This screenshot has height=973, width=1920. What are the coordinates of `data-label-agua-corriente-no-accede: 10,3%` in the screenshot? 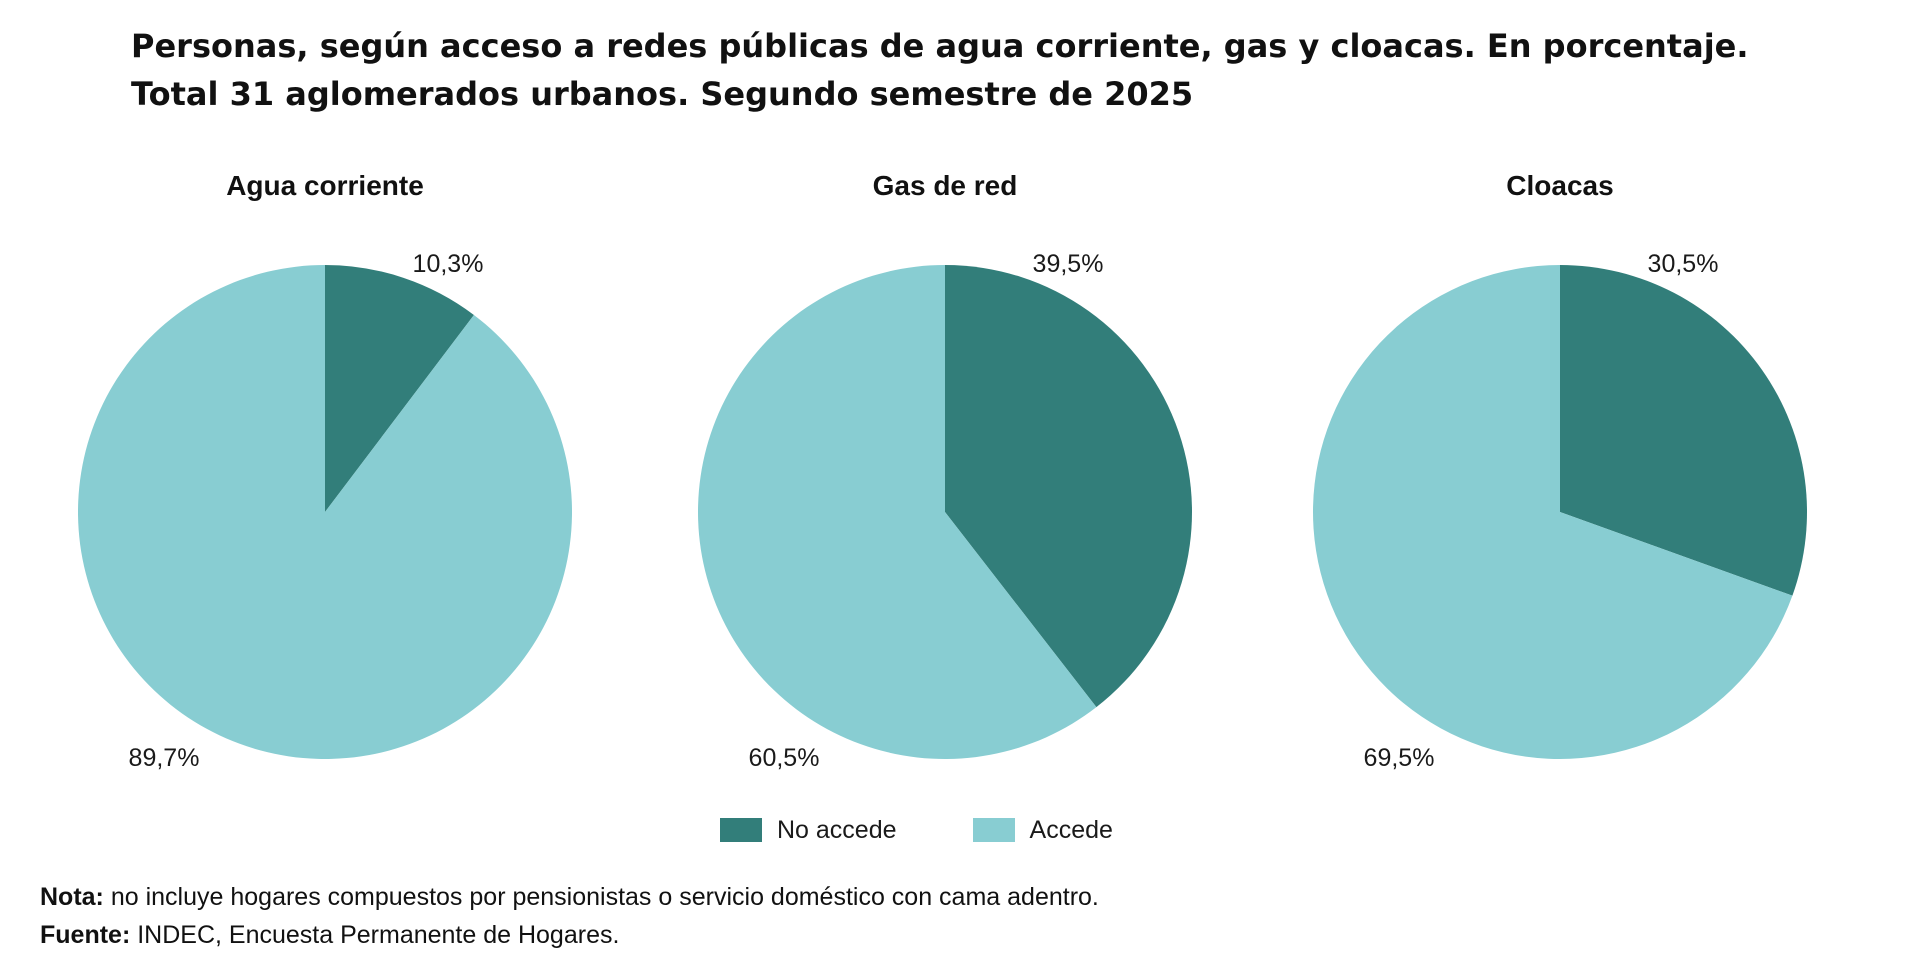 It's located at (448, 264).